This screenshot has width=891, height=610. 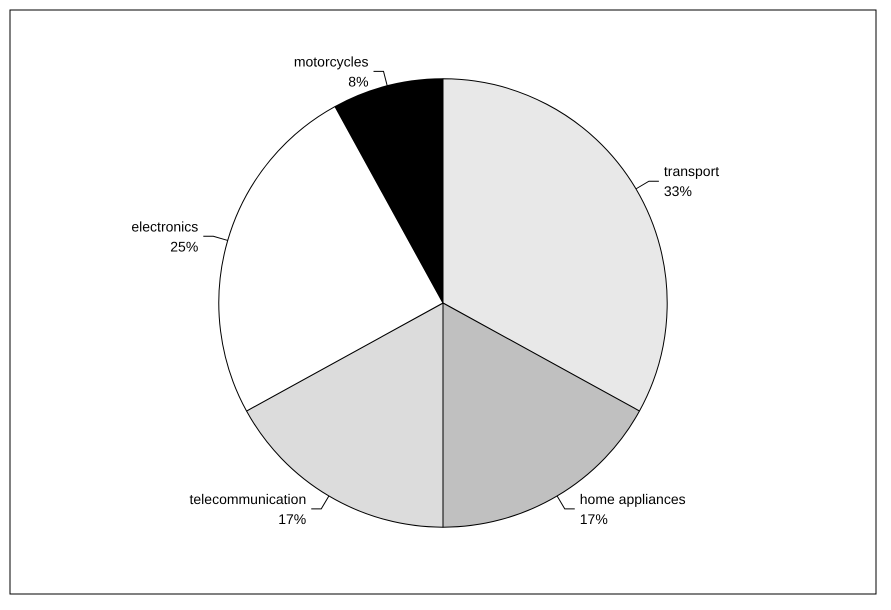 I want to click on data-label: 25%, so click(x=184, y=246).